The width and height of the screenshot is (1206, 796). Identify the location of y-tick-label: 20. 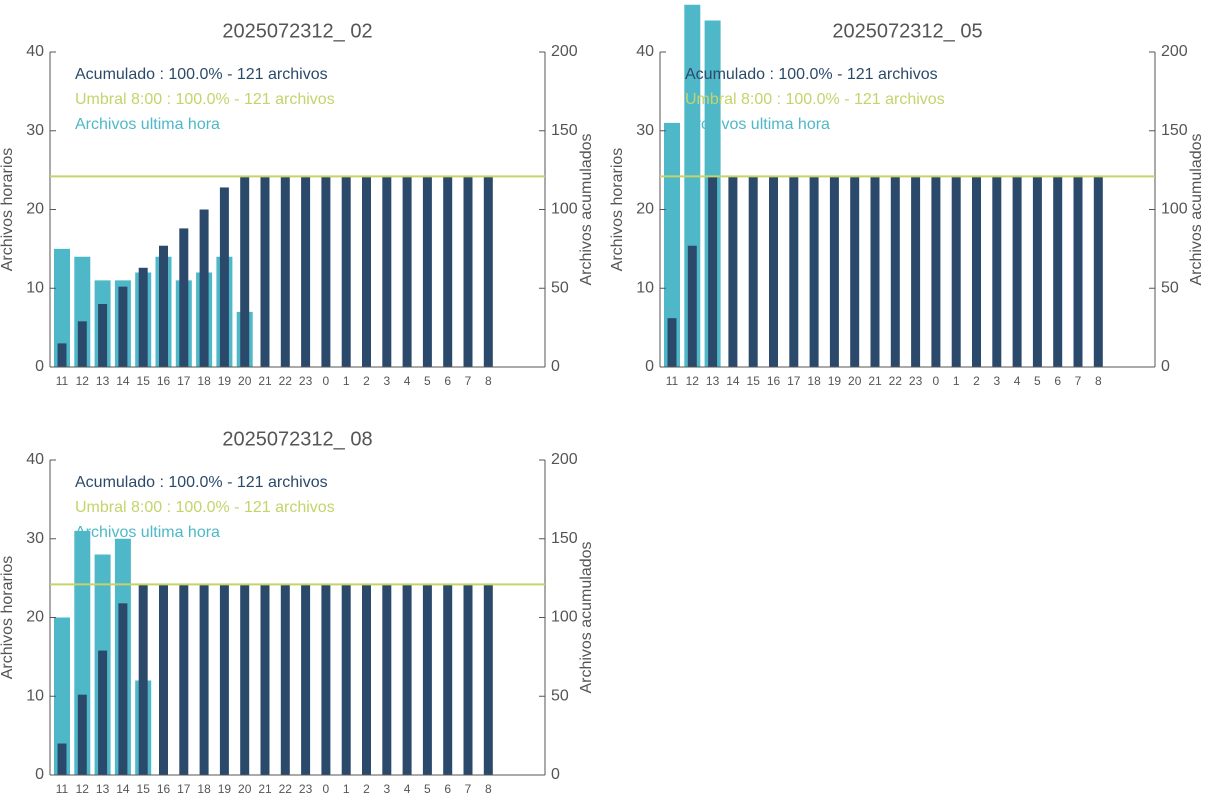
(35, 617).